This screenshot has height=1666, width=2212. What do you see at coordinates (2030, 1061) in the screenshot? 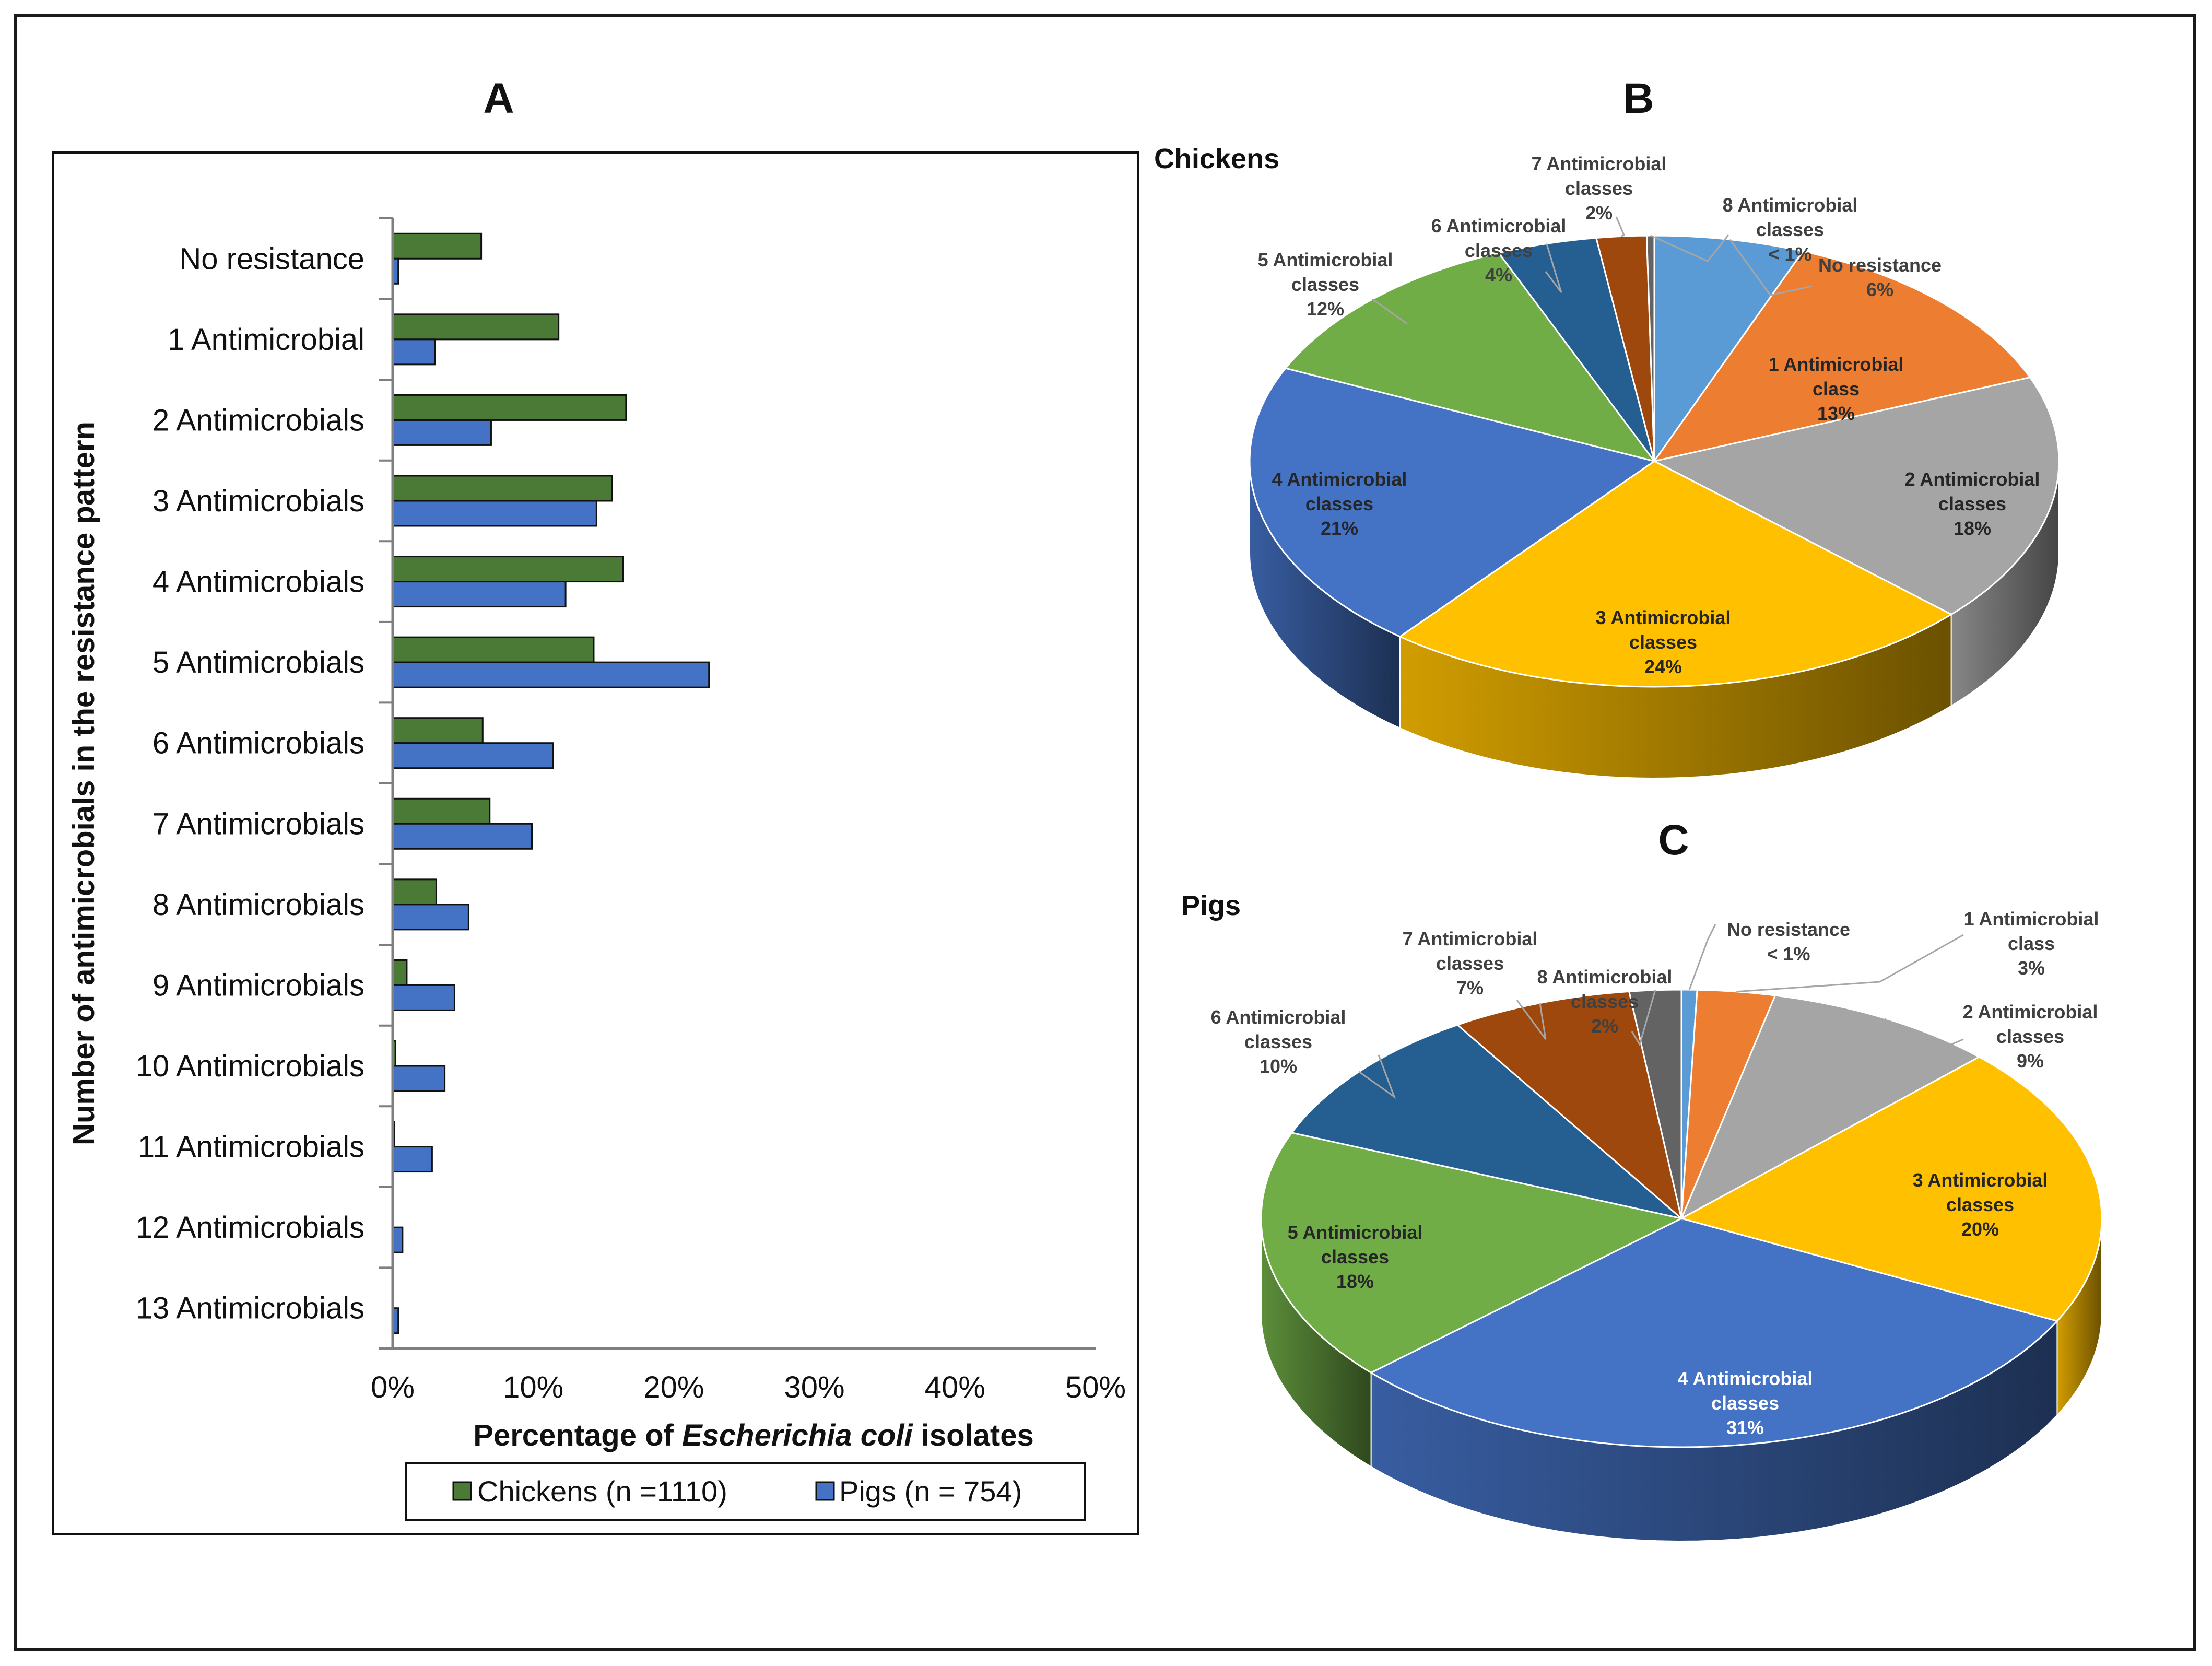
I see `pigs-pie-label-line: 9%` at bounding box center [2030, 1061].